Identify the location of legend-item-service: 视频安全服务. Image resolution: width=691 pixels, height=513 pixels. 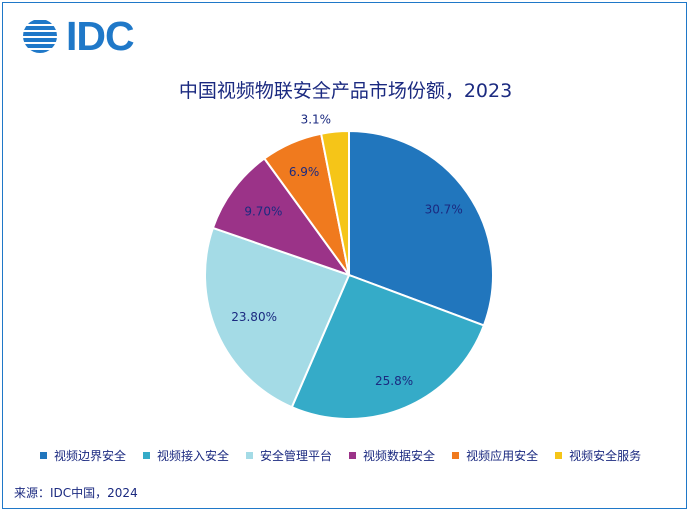
(598, 455).